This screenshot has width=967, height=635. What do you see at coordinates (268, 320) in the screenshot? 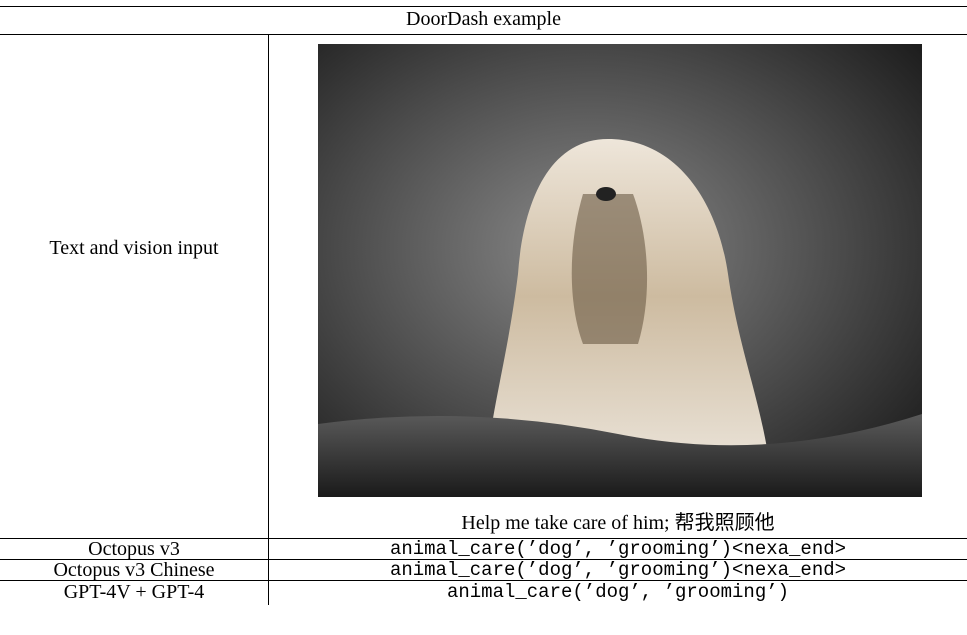
I see `column-rule` at bounding box center [268, 320].